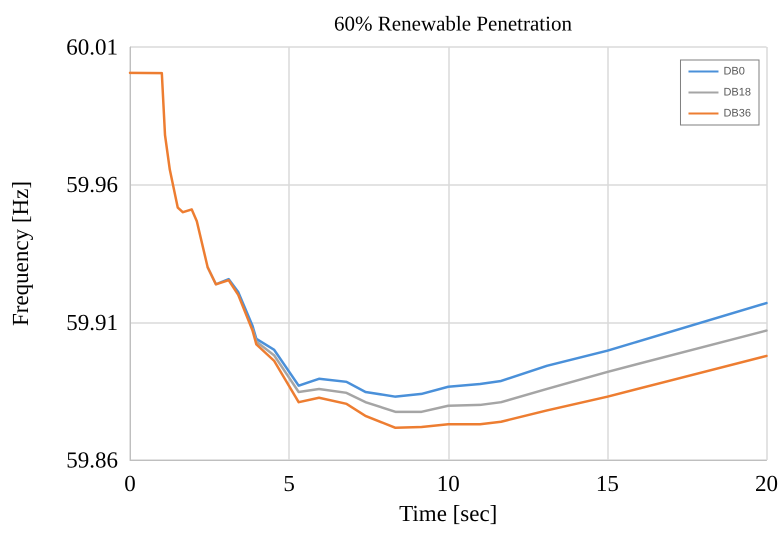 The image size is (781, 536). I want to click on x-tick-label: 20, so click(766, 483).